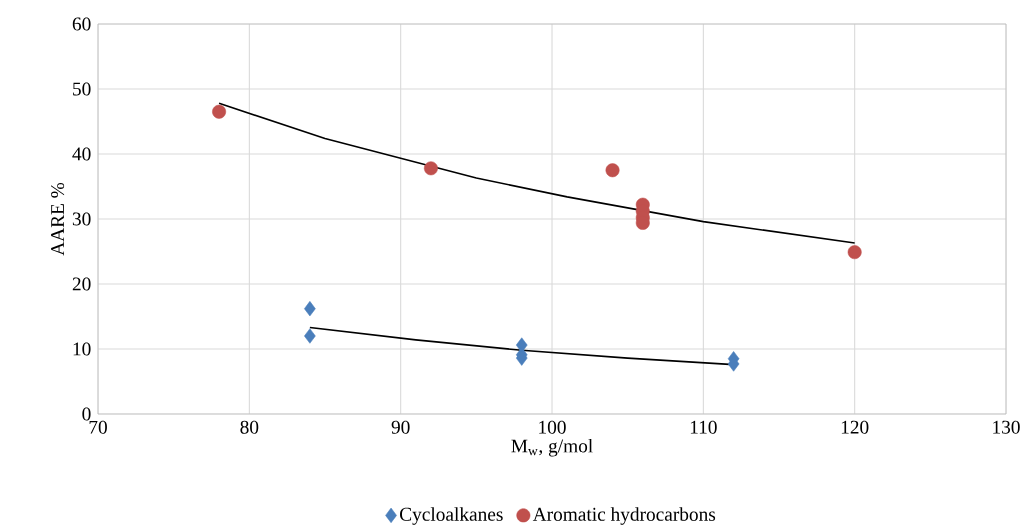 Image resolution: width=1030 pixels, height=529 pixels. Describe the element at coordinates (855, 427) in the screenshot. I see `x-tick-label: 120` at that location.